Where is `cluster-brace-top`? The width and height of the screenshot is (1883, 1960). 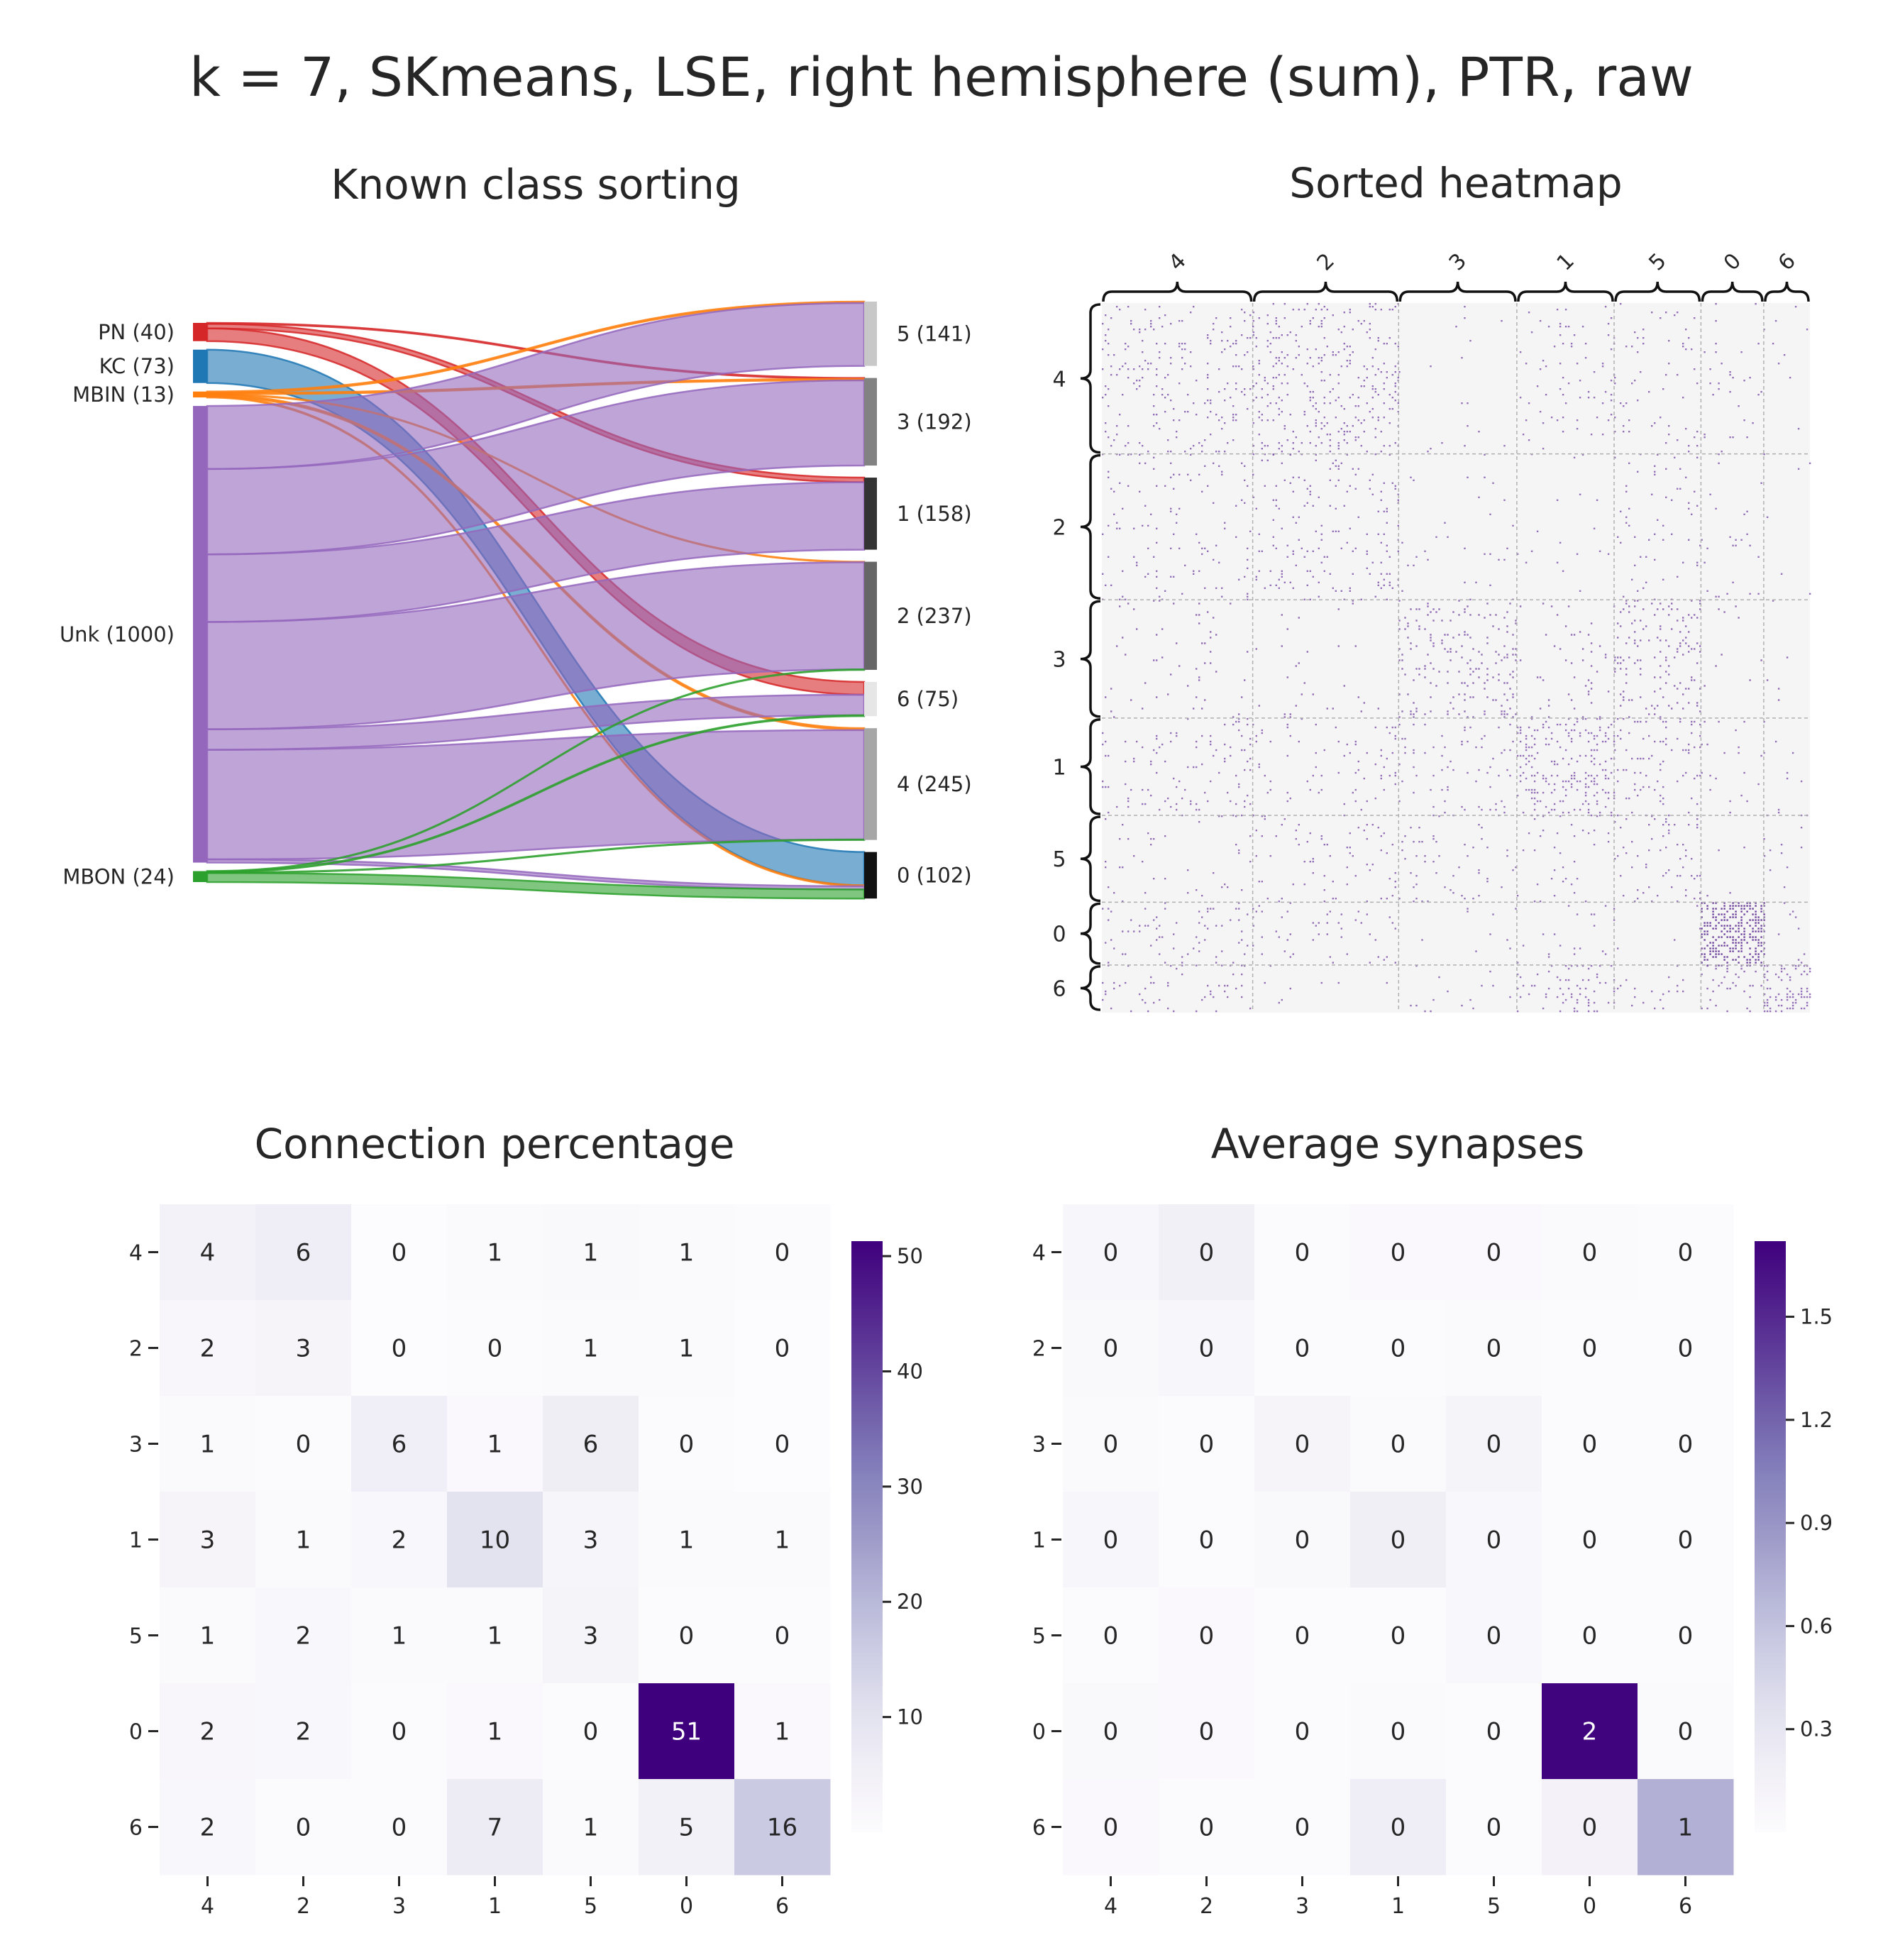 cluster-brace-top is located at coordinates (1325, 291).